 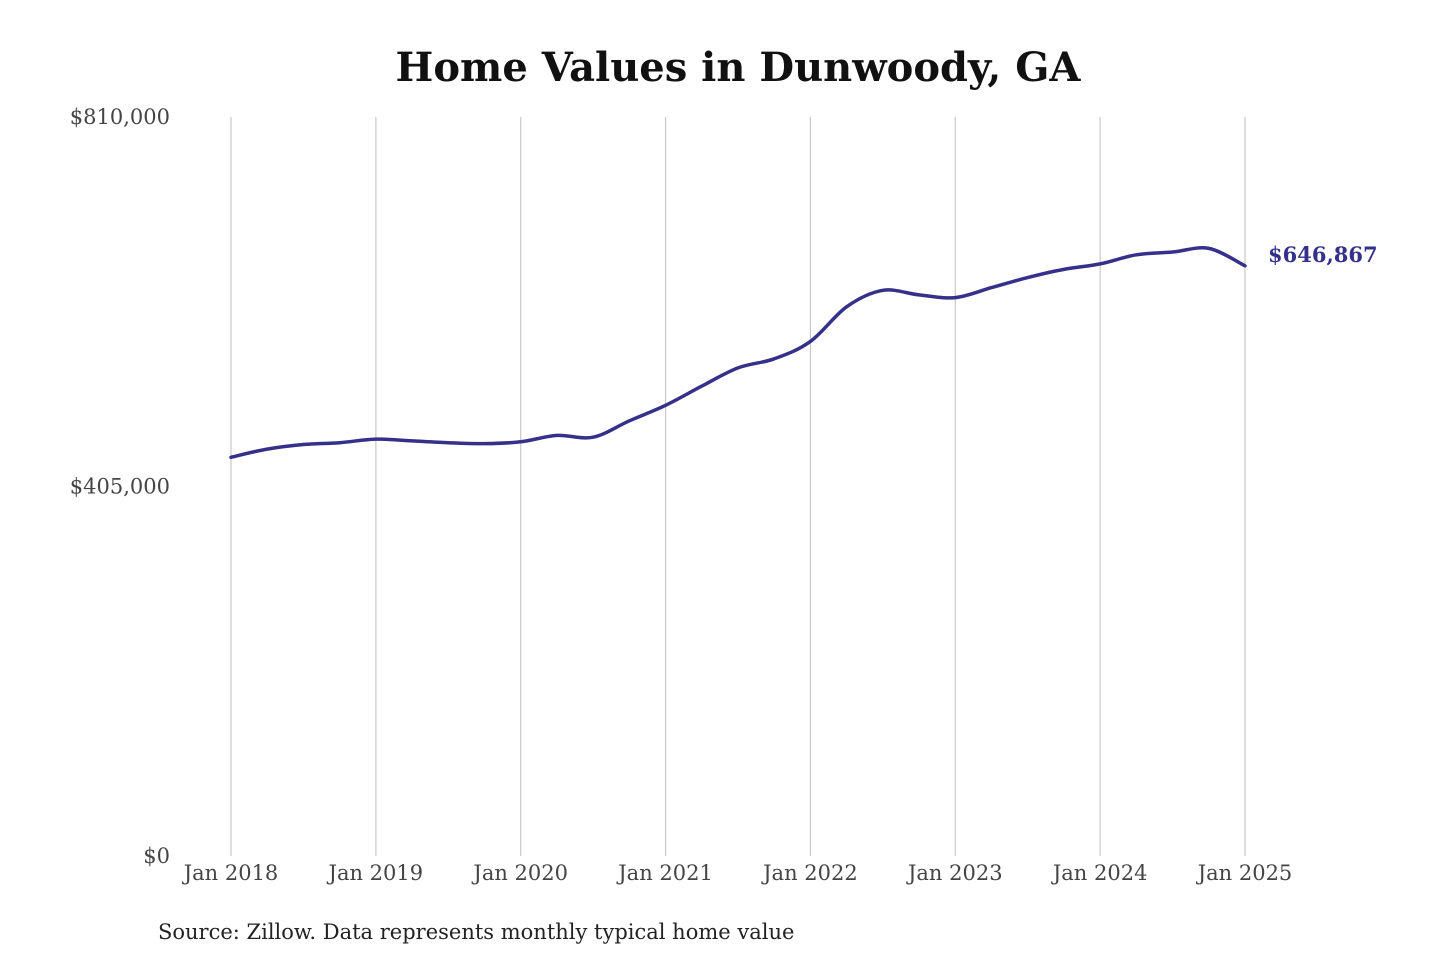 I want to click on chart-title: Home Values in Dunwoody, GA, so click(x=739, y=67).